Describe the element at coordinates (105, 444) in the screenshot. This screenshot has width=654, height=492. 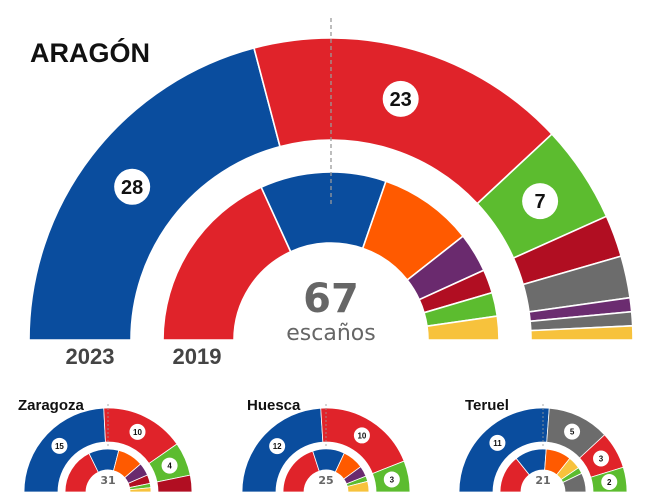
I see `province-zaragoza: Zaragoza 15 10 4 31` at that location.